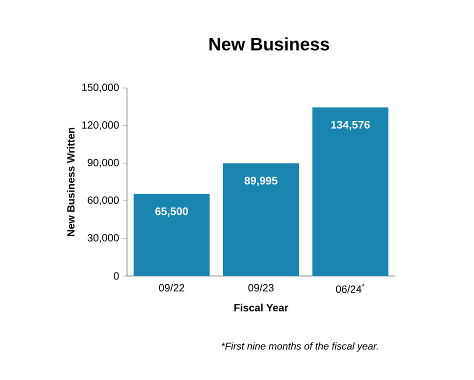 The image size is (474, 380). Describe the element at coordinates (103, 201) in the screenshot. I see `y-tick-label: 60,000` at that location.